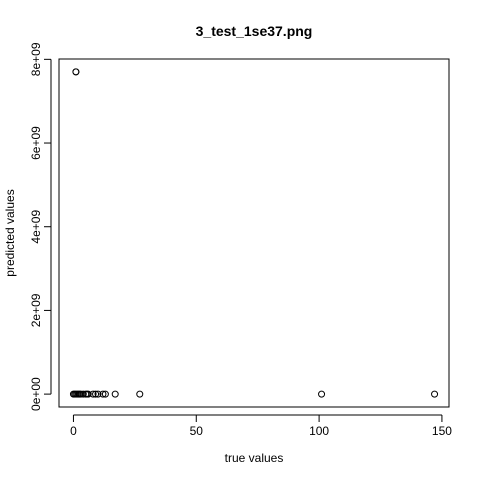 The width and height of the screenshot is (480, 480). Describe the element at coordinates (319, 431) in the screenshot. I see `x-tick-label: 100` at that location.